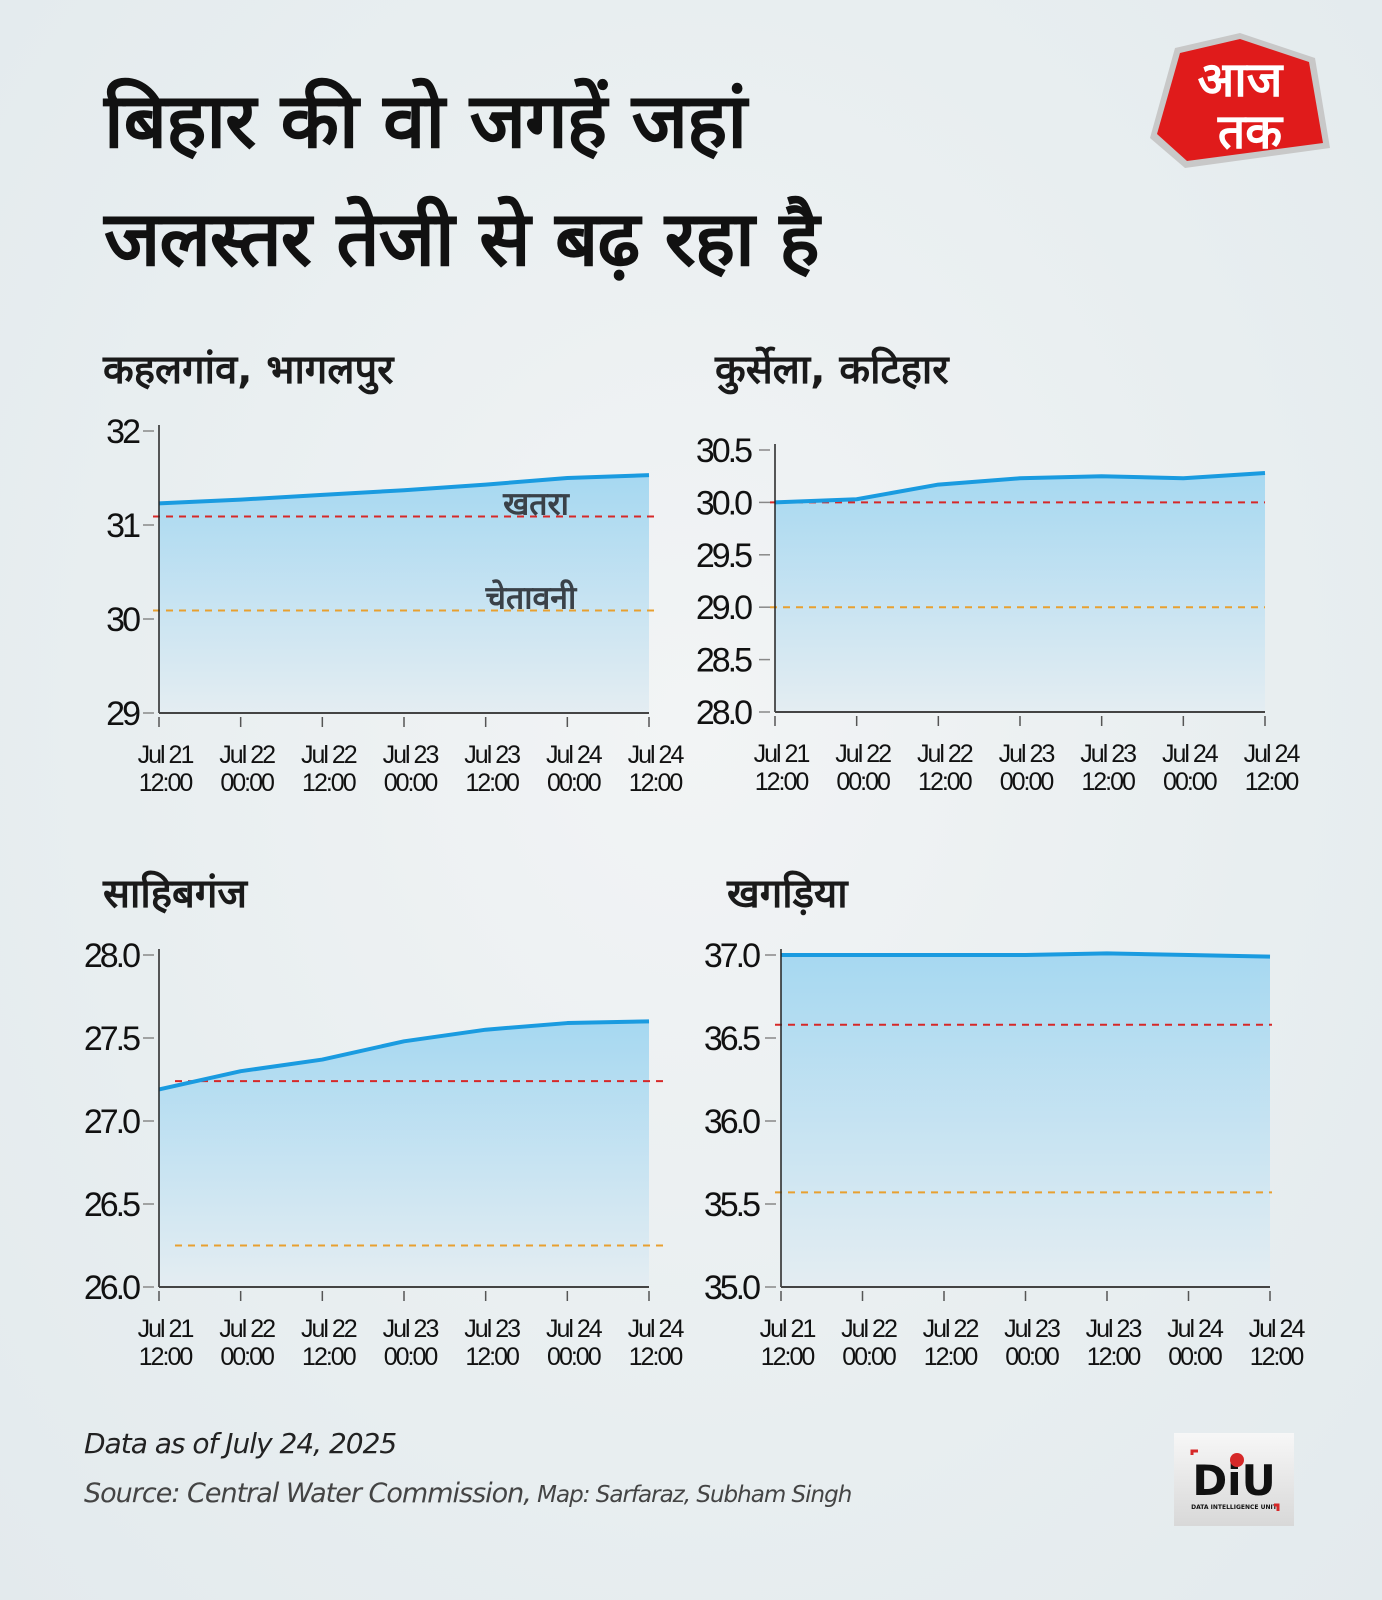  What do you see at coordinates (724, 661) in the screenshot?
I see `y-tick-label: 28.5` at bounding box center [724, 661].